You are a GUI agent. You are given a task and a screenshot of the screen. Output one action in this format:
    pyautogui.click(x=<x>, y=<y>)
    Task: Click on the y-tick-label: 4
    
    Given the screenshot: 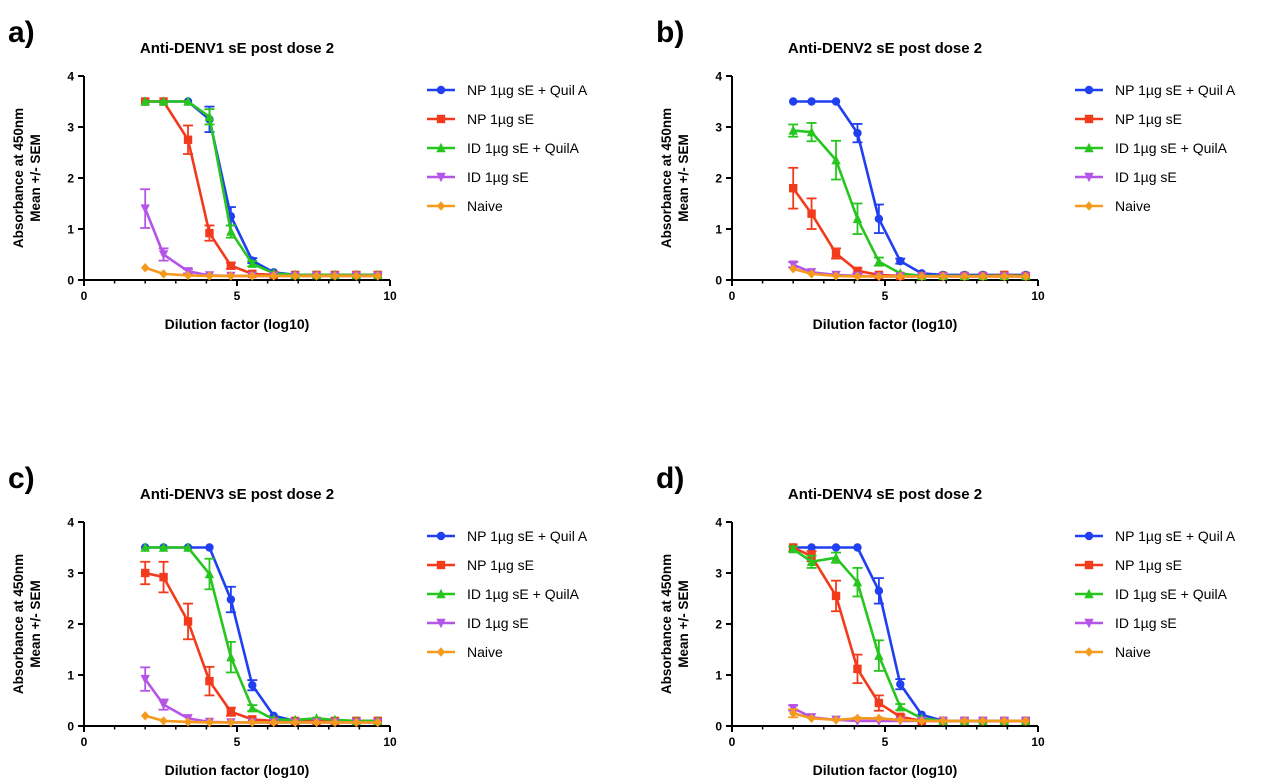 What is the action you would take?
    pyautogui.click(x=718, y=77)
    